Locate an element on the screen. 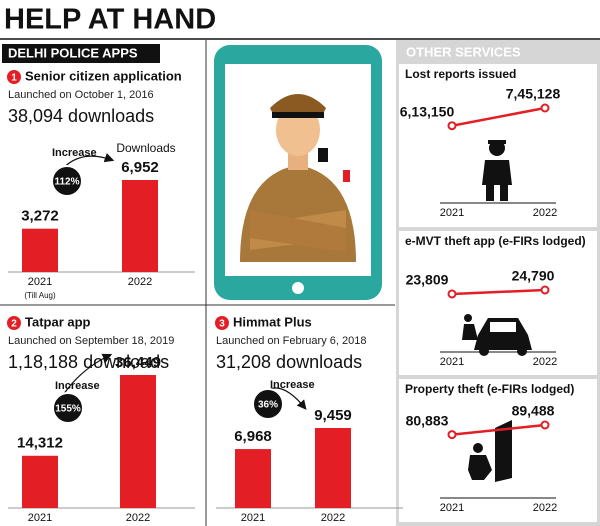  chart-number: 3 is located at coordinates (222, 324).